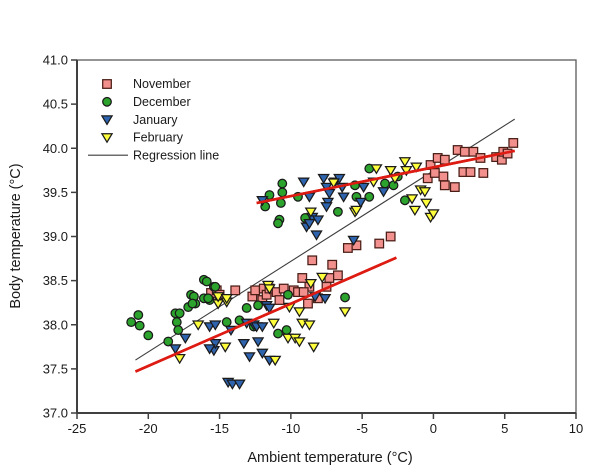 This screenshot has width=600, height=474. I want to click on legend-marker-december, so click(107, 101).